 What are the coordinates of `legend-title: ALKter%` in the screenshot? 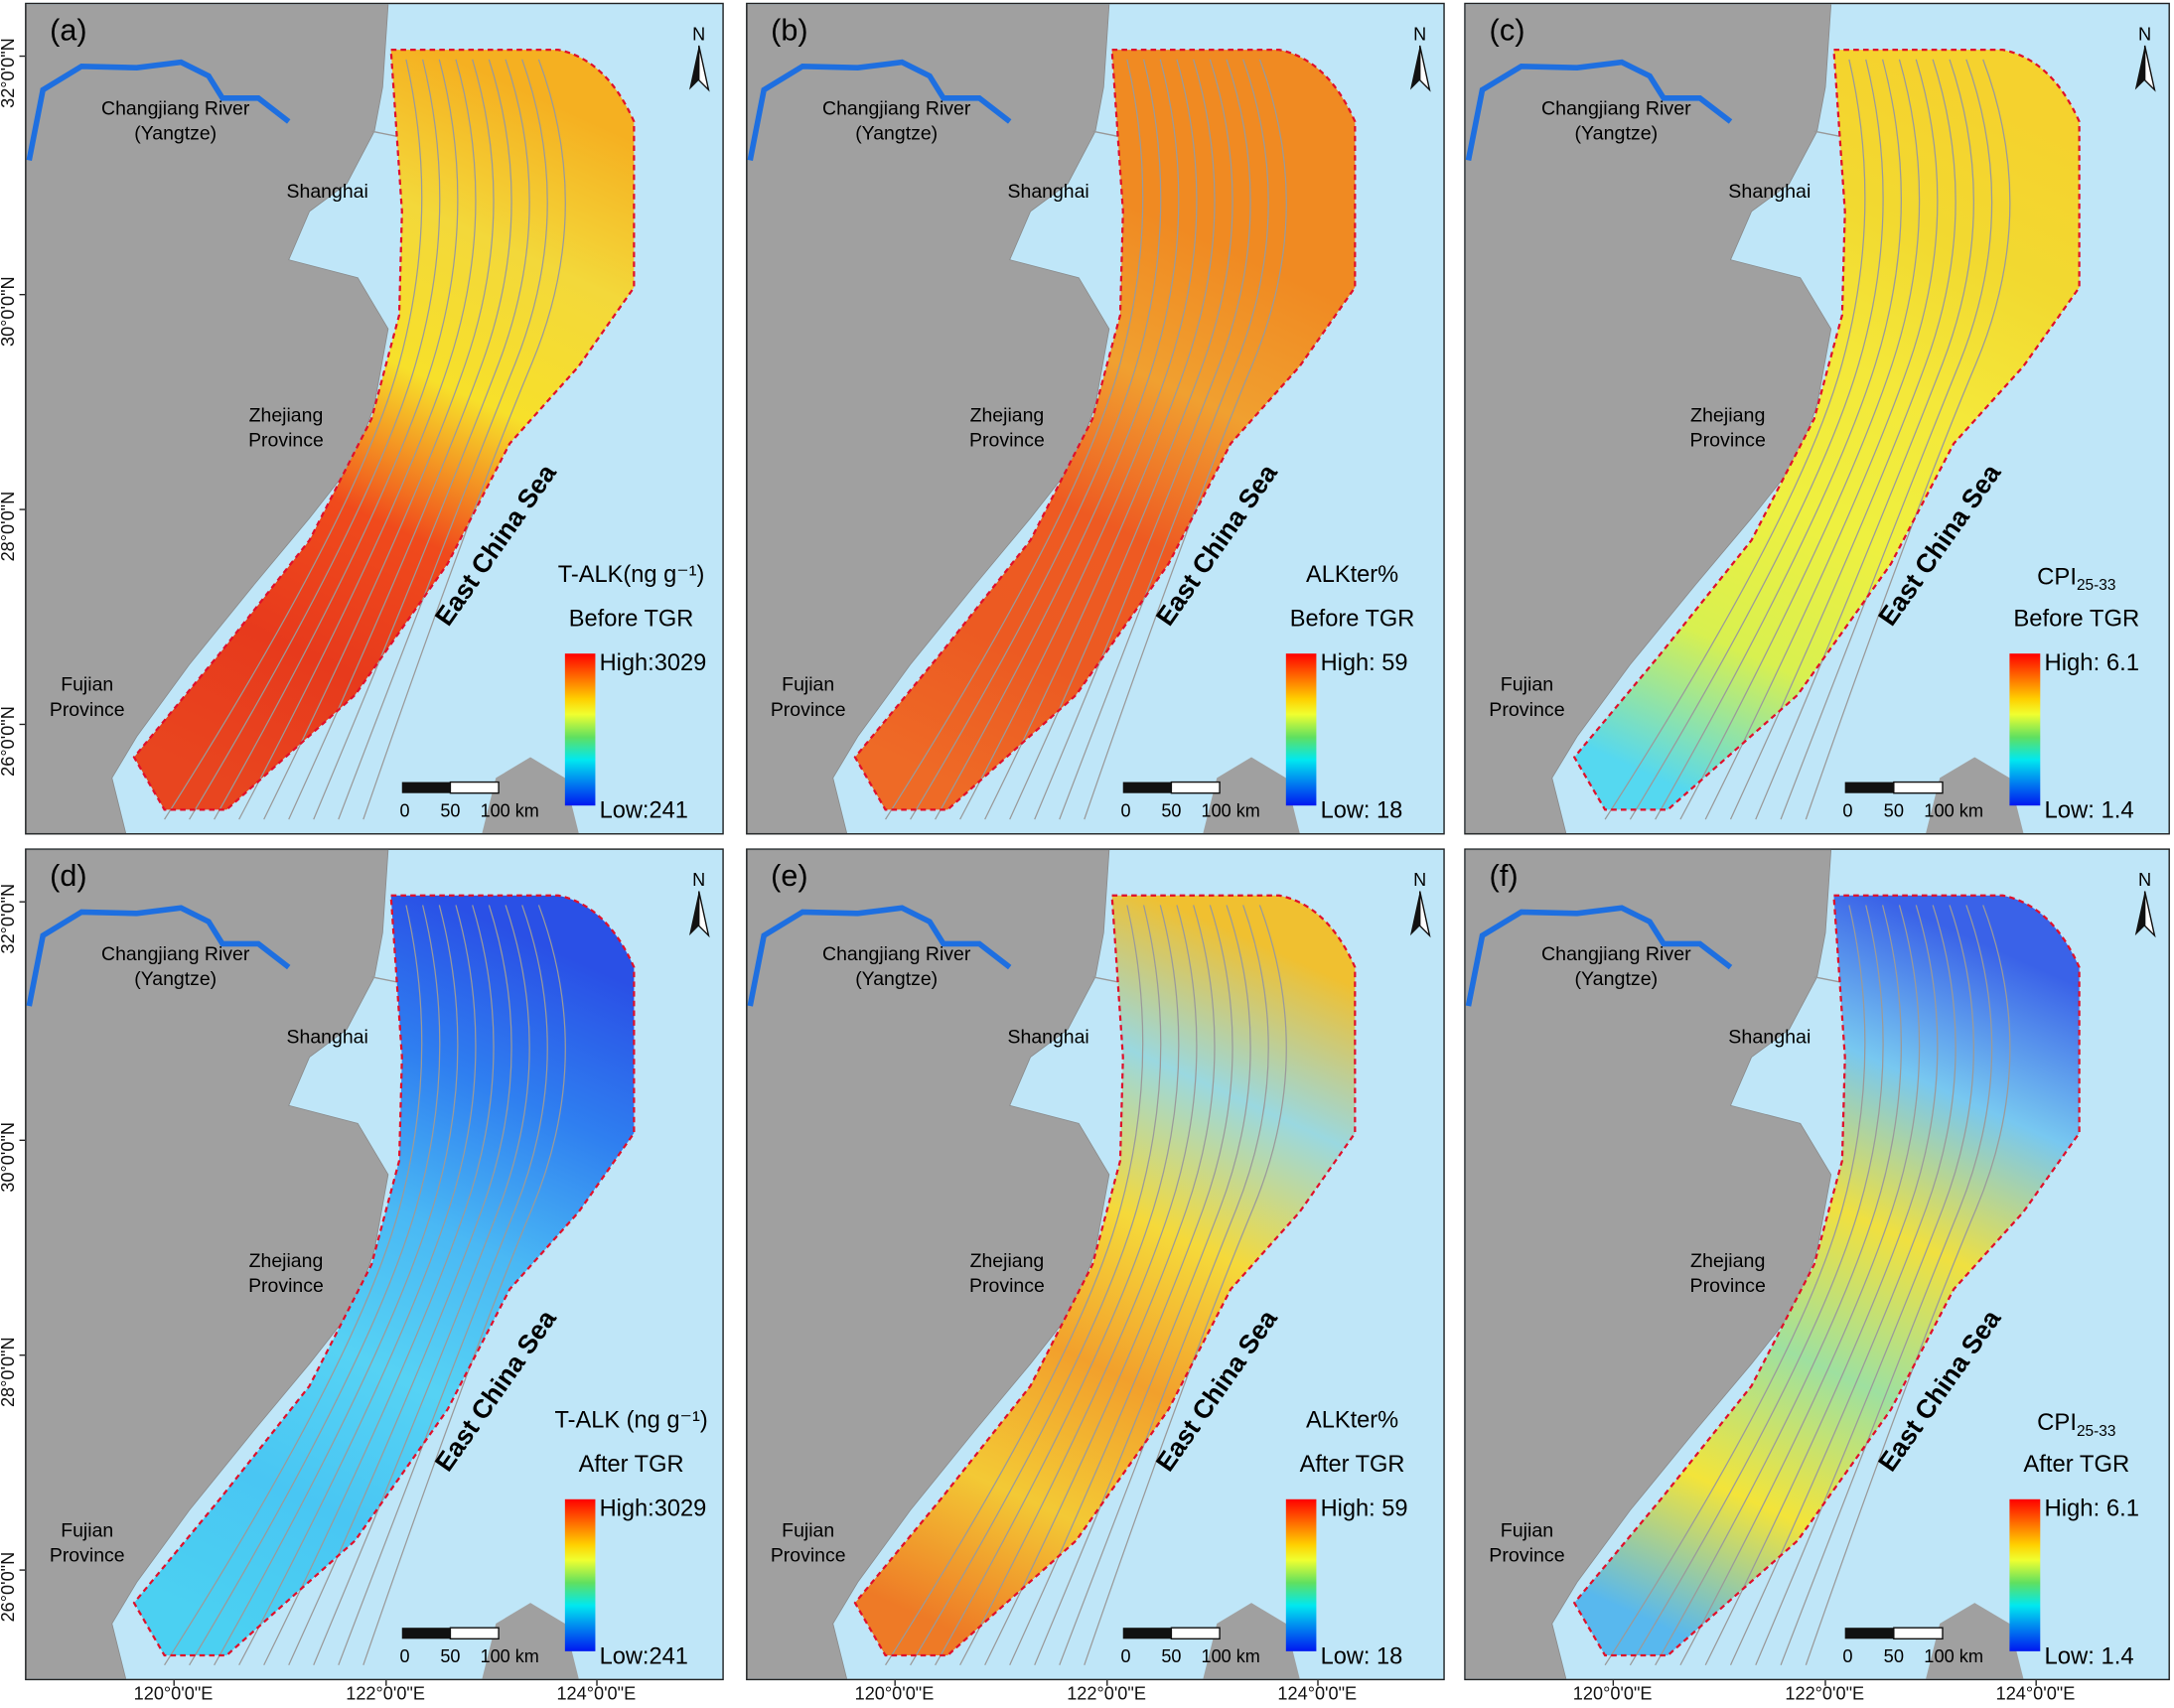 It's located at (1352, 1420).